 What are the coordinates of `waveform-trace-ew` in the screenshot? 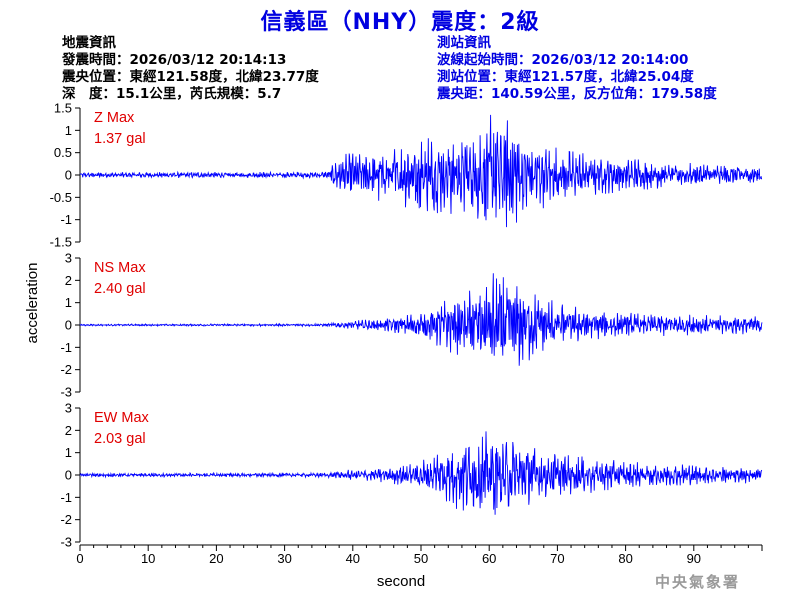 It's located at (421, 473).